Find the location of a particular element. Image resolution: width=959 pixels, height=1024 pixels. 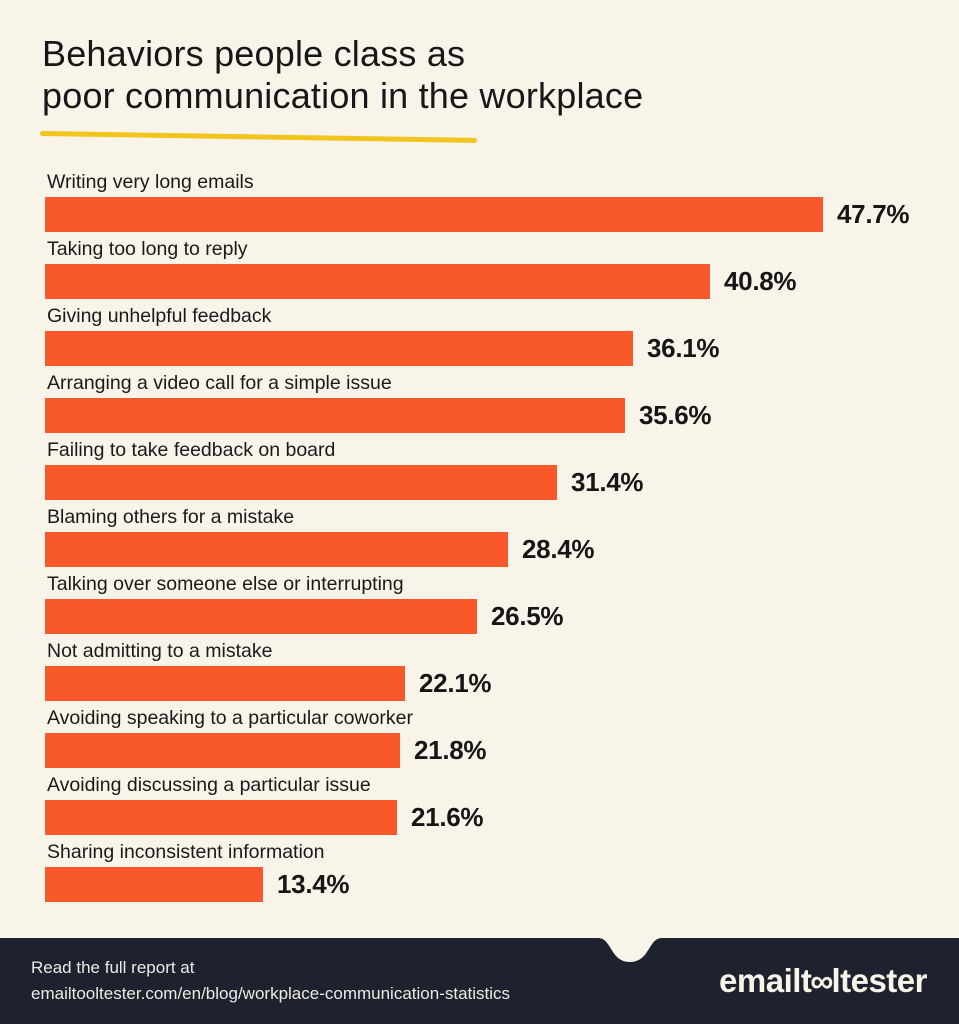

bar-row: Sharing inconsistent information 13.4% is located at coordinates (490, 873).